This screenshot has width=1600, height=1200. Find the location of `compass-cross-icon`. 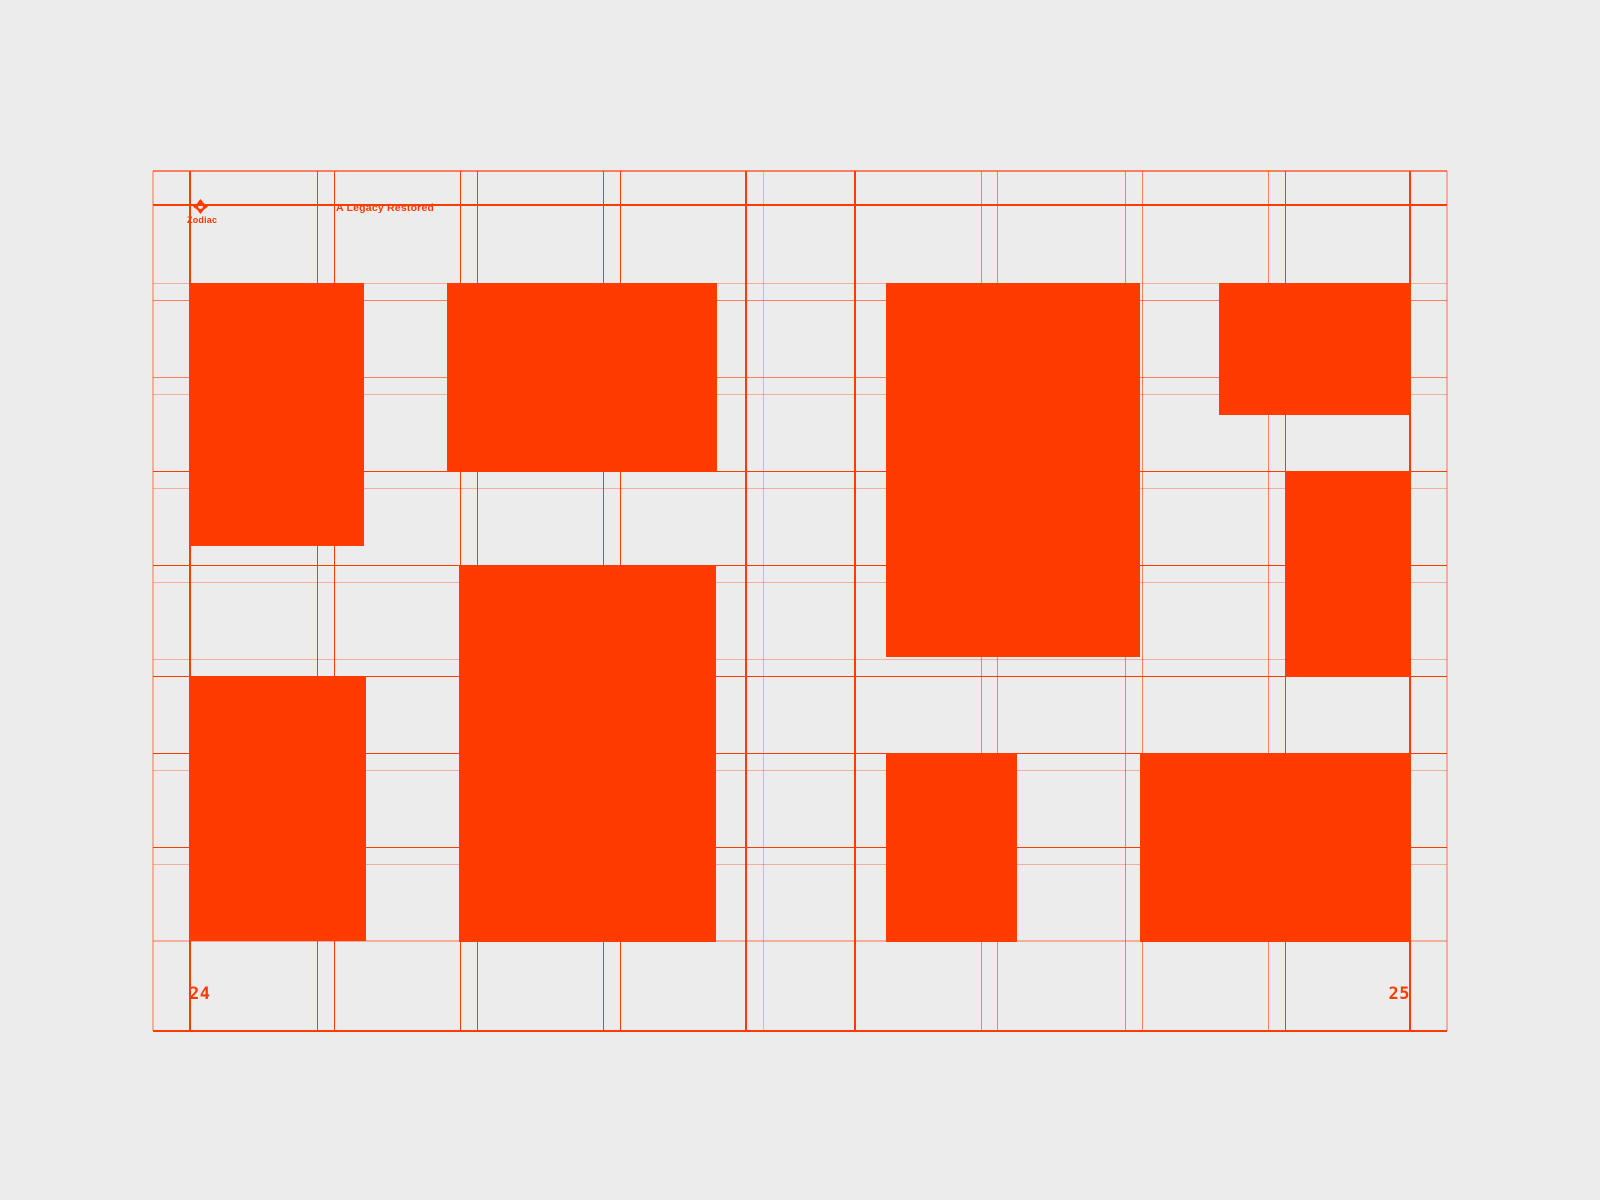

compass-cross-icon is located at coordinates (200, 206).